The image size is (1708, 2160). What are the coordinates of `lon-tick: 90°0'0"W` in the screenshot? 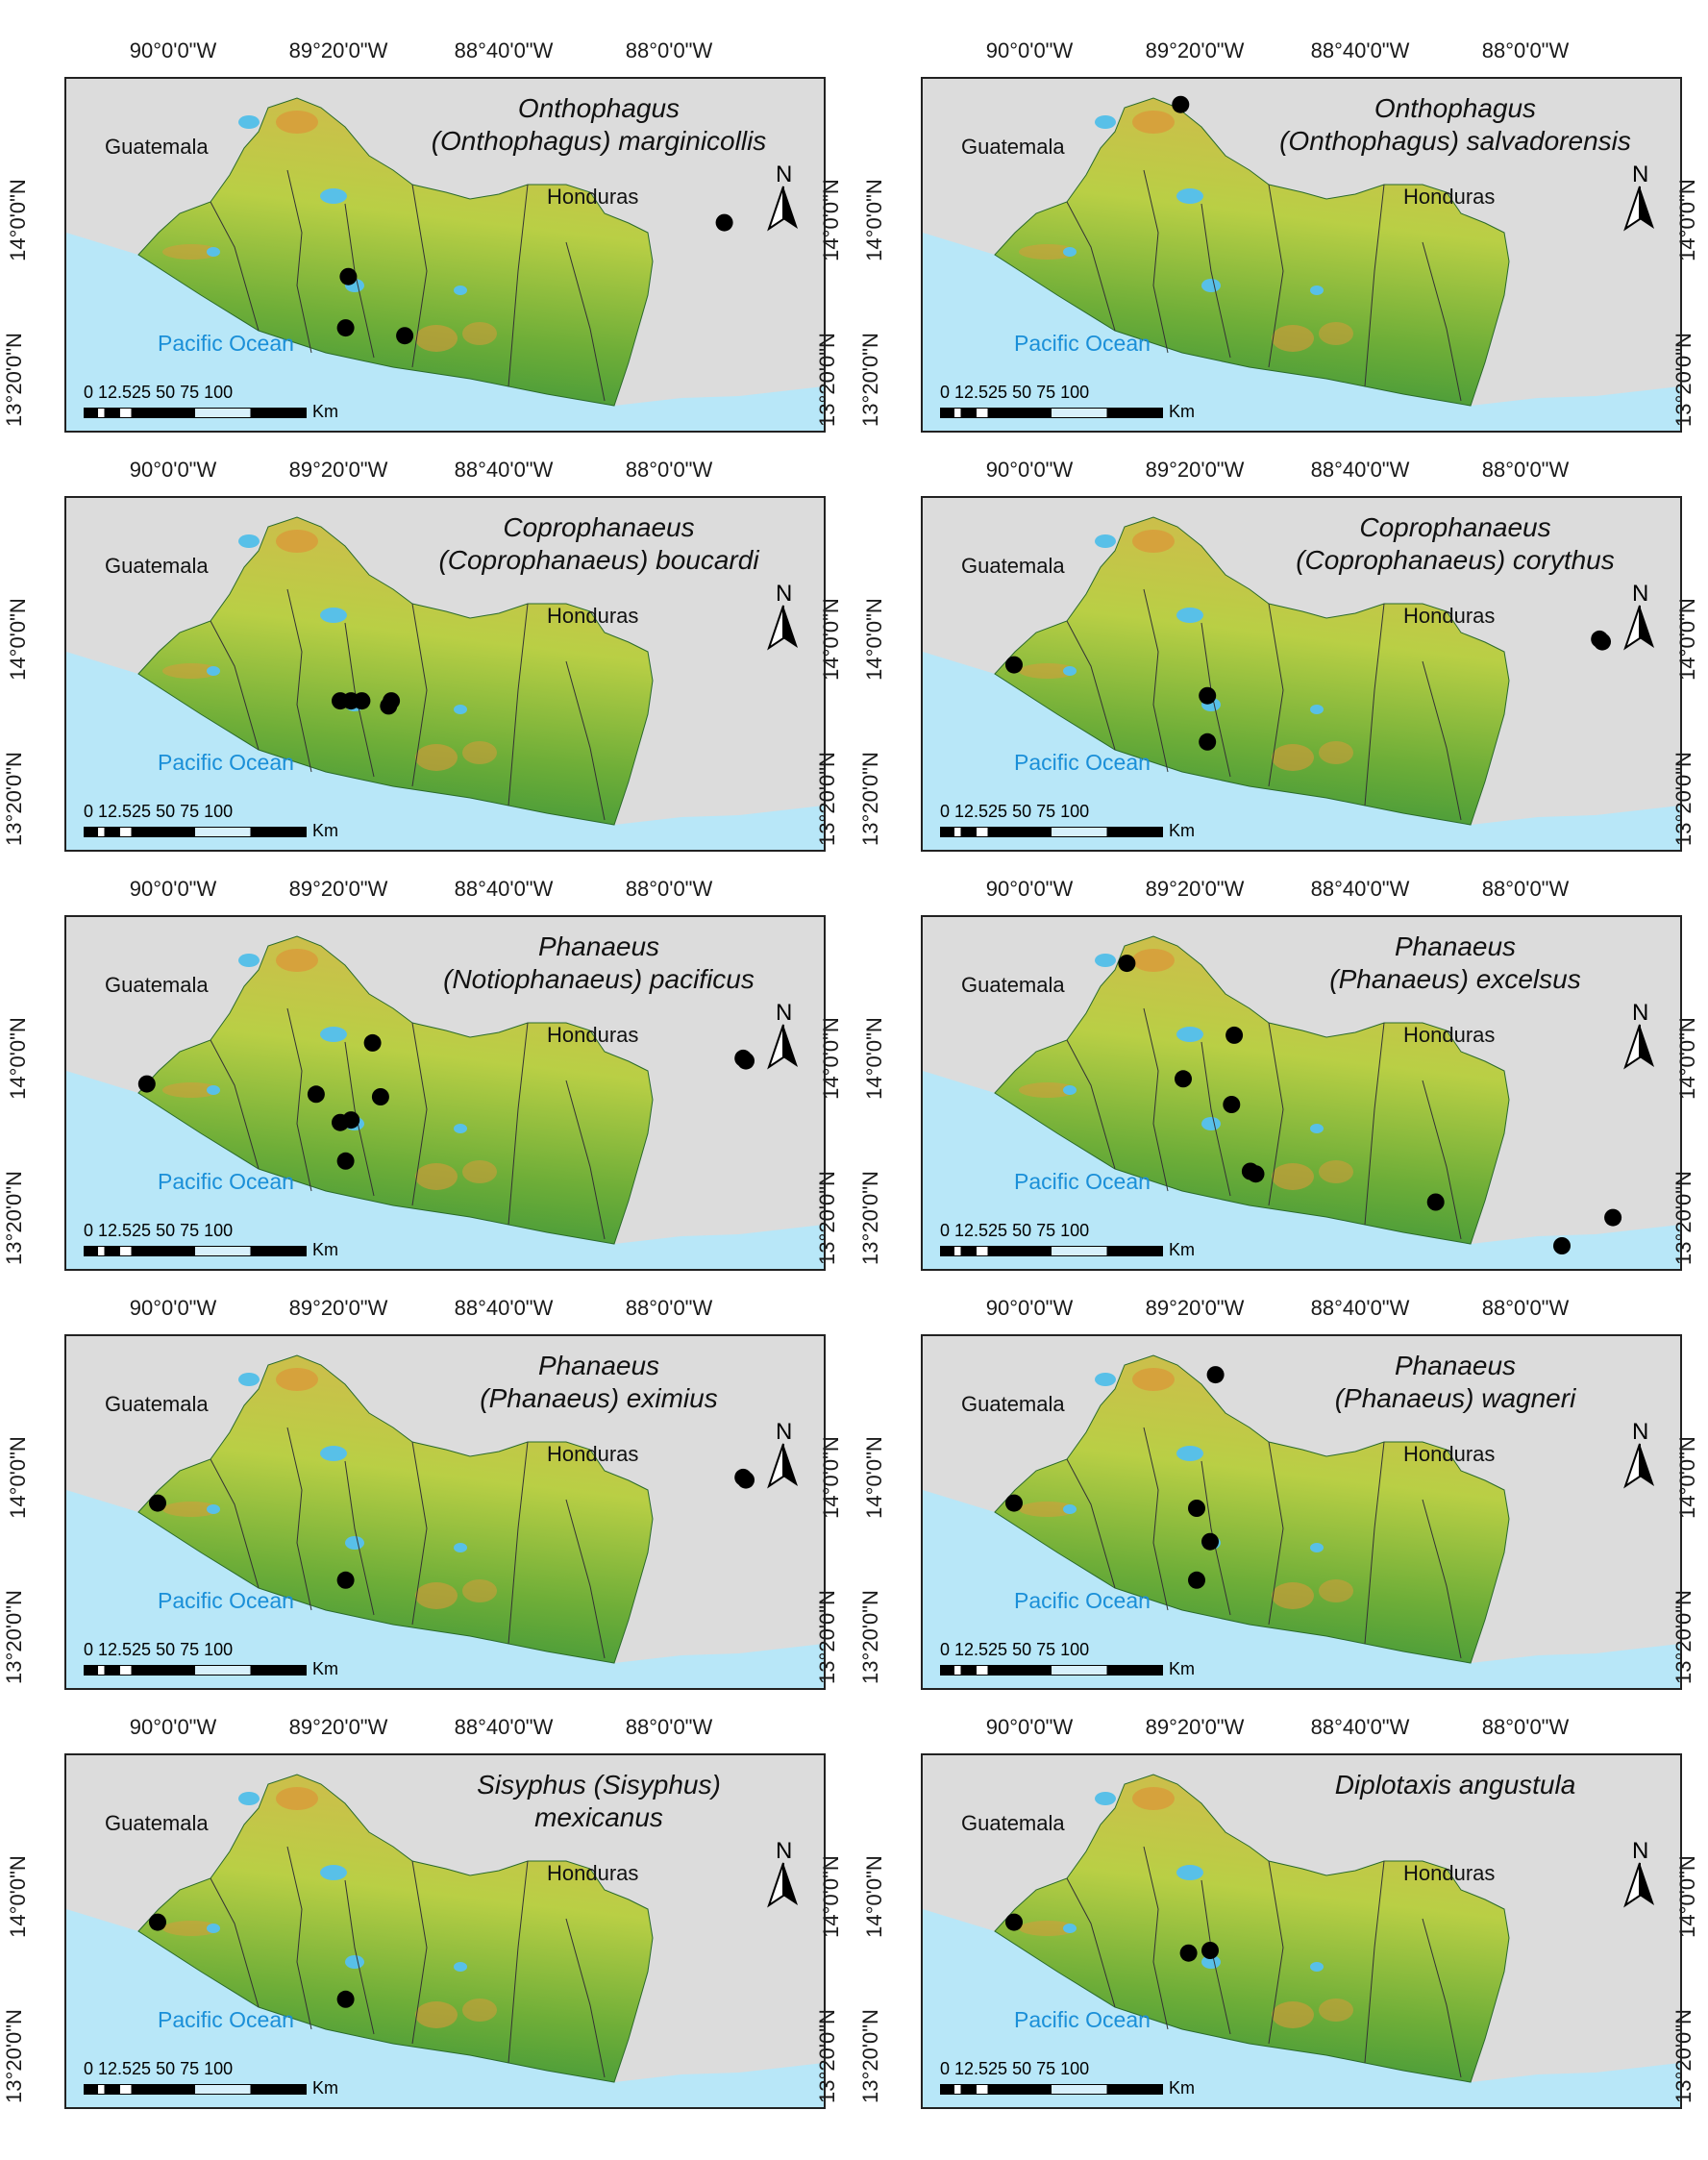 It's located at (1029, 889).